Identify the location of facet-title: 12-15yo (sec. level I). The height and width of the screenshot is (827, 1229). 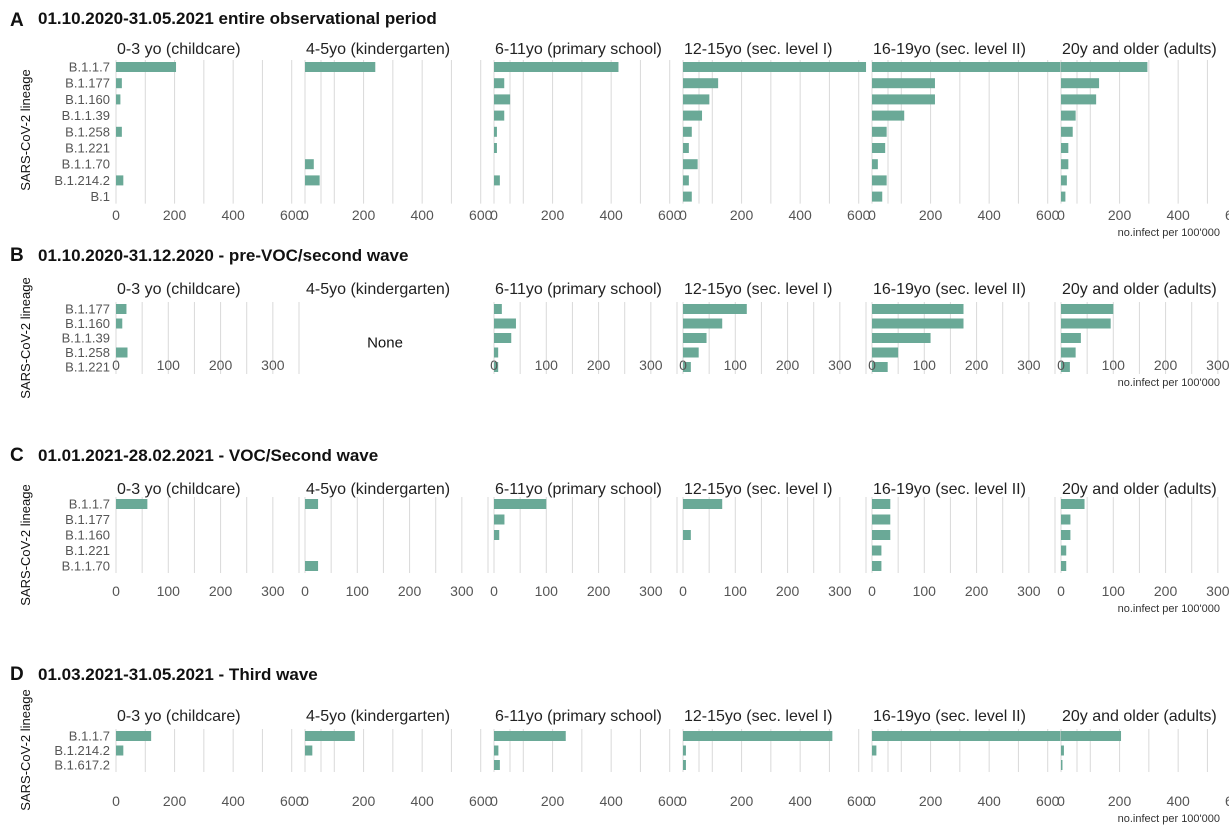
(758, 289).